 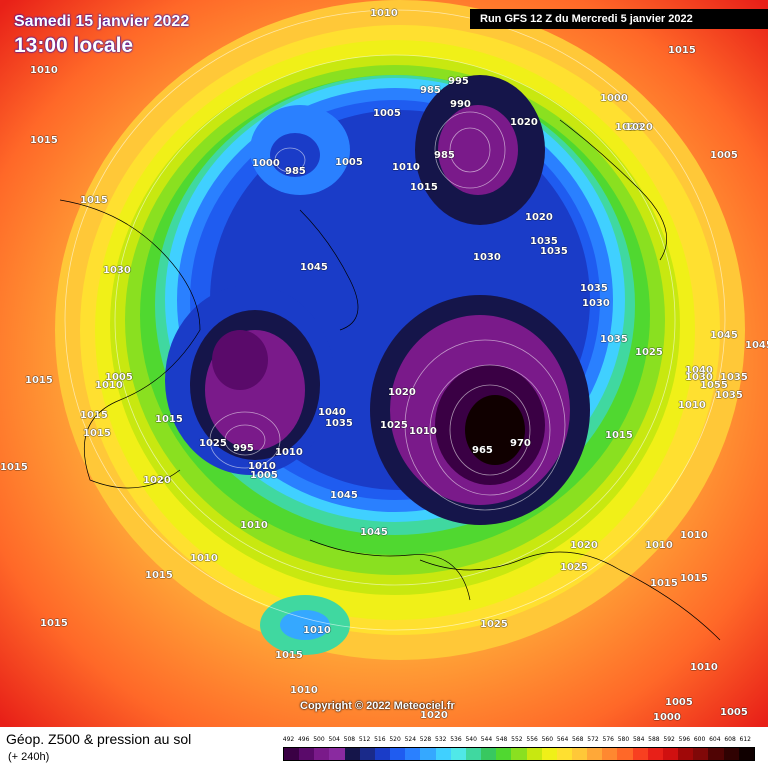 What do you see at coordinates (303, 739) in the screenshot?
I see `scale-tick: 496` at bounding box center [303, 739].